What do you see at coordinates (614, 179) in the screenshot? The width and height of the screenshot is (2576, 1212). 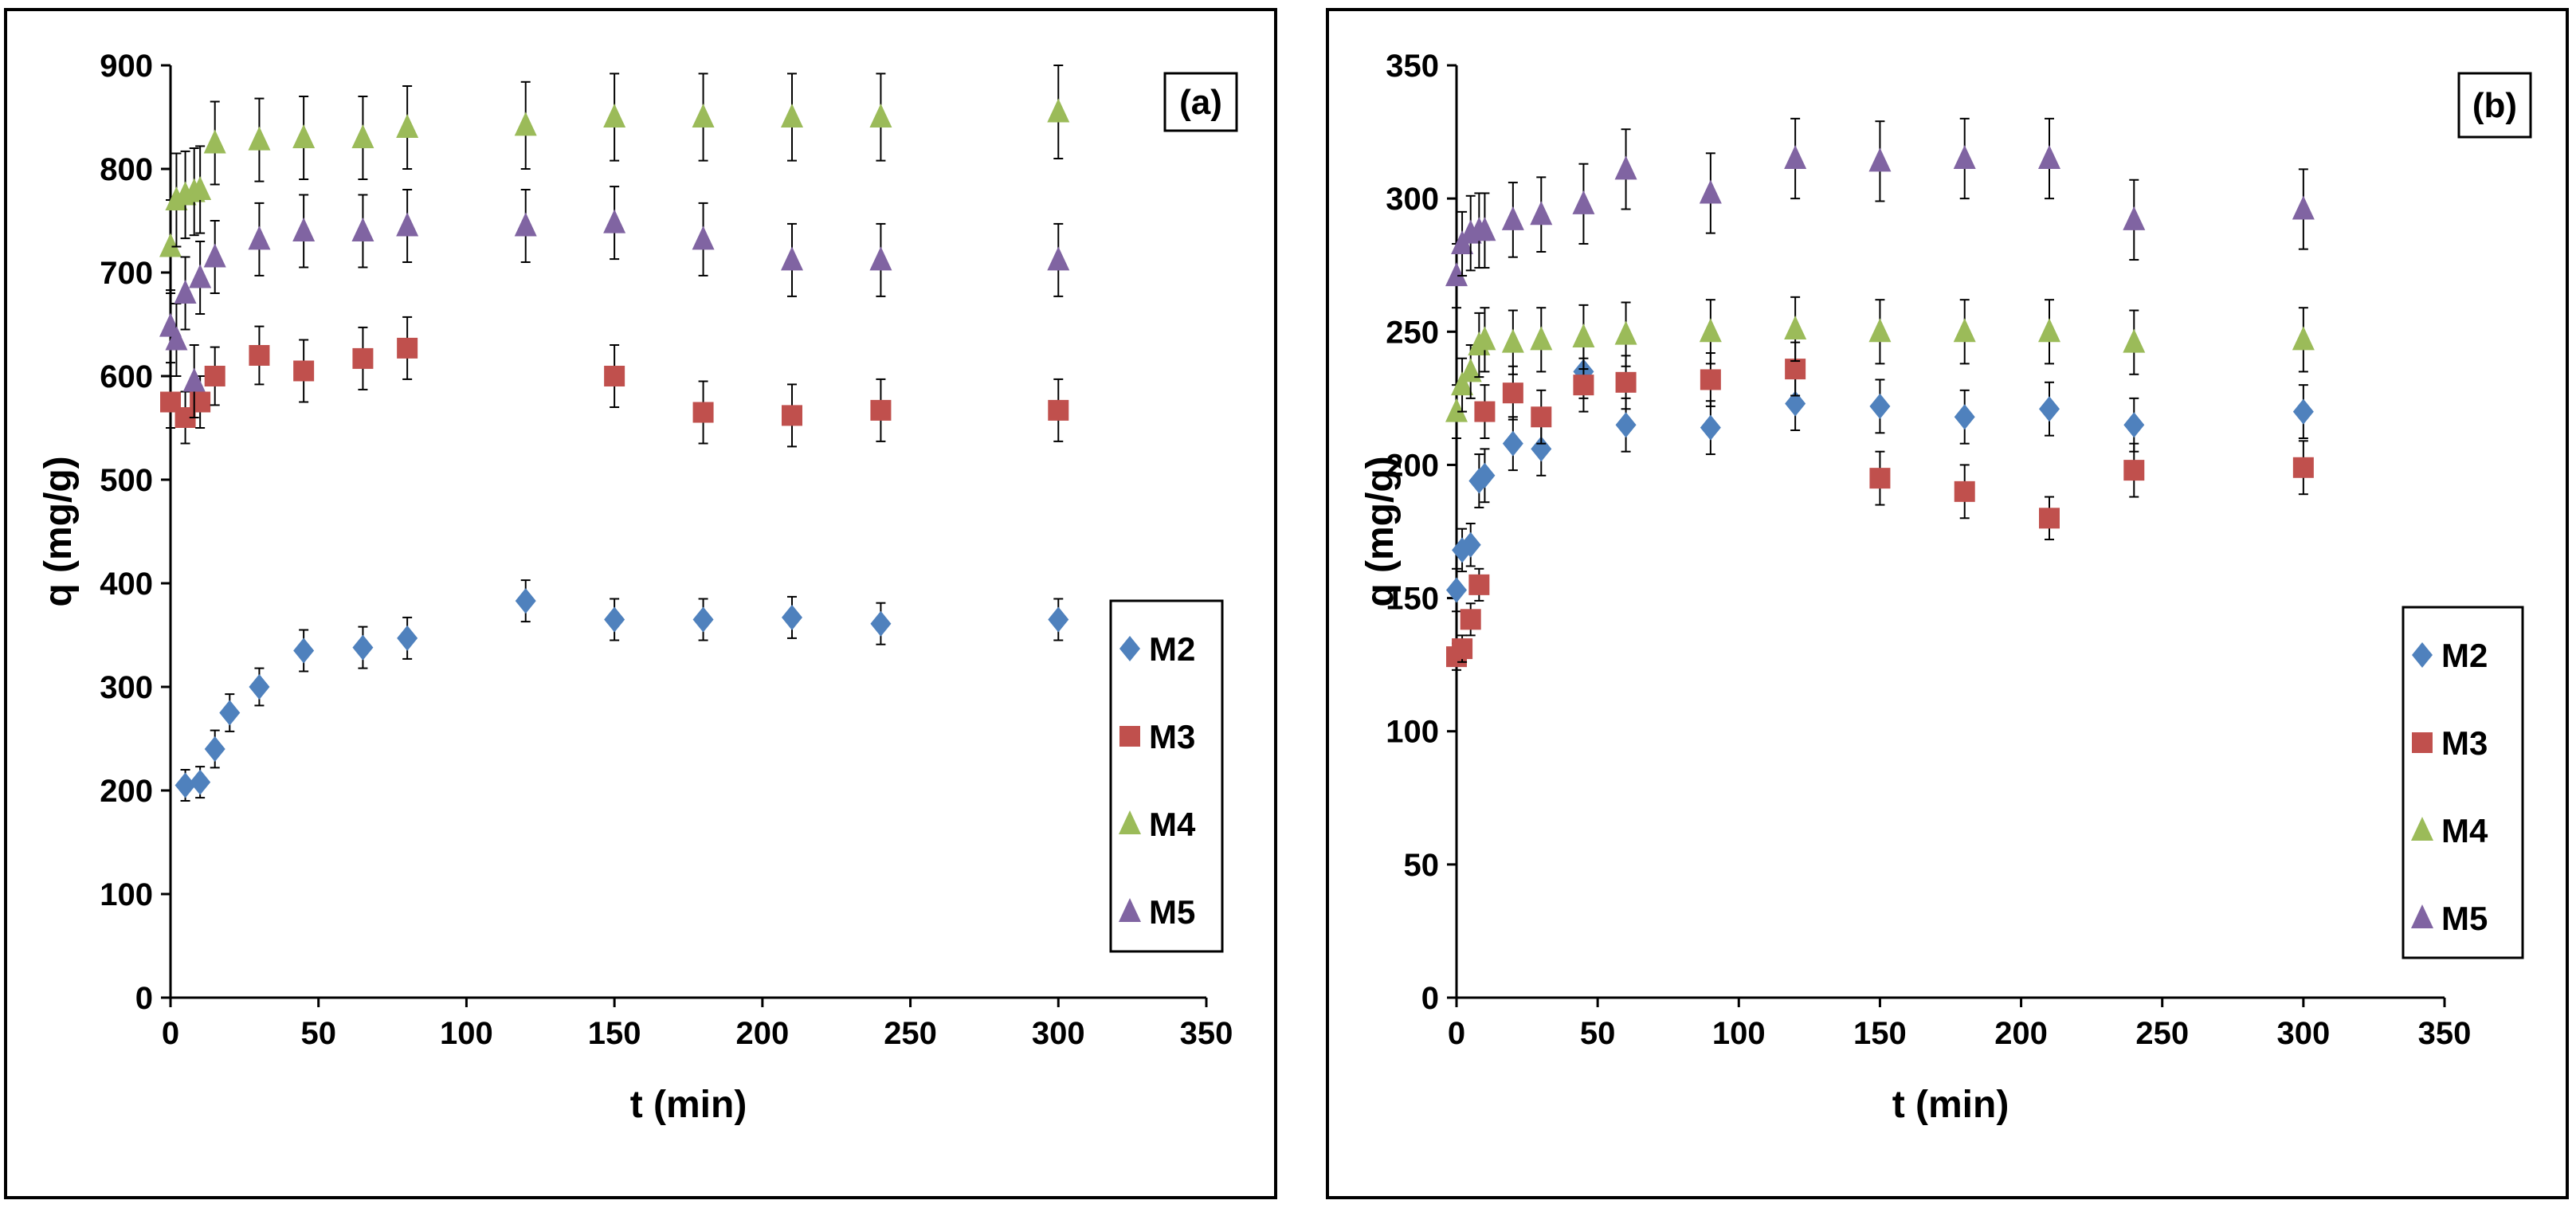 I see `series-m4` at bounding box center [614, 179].